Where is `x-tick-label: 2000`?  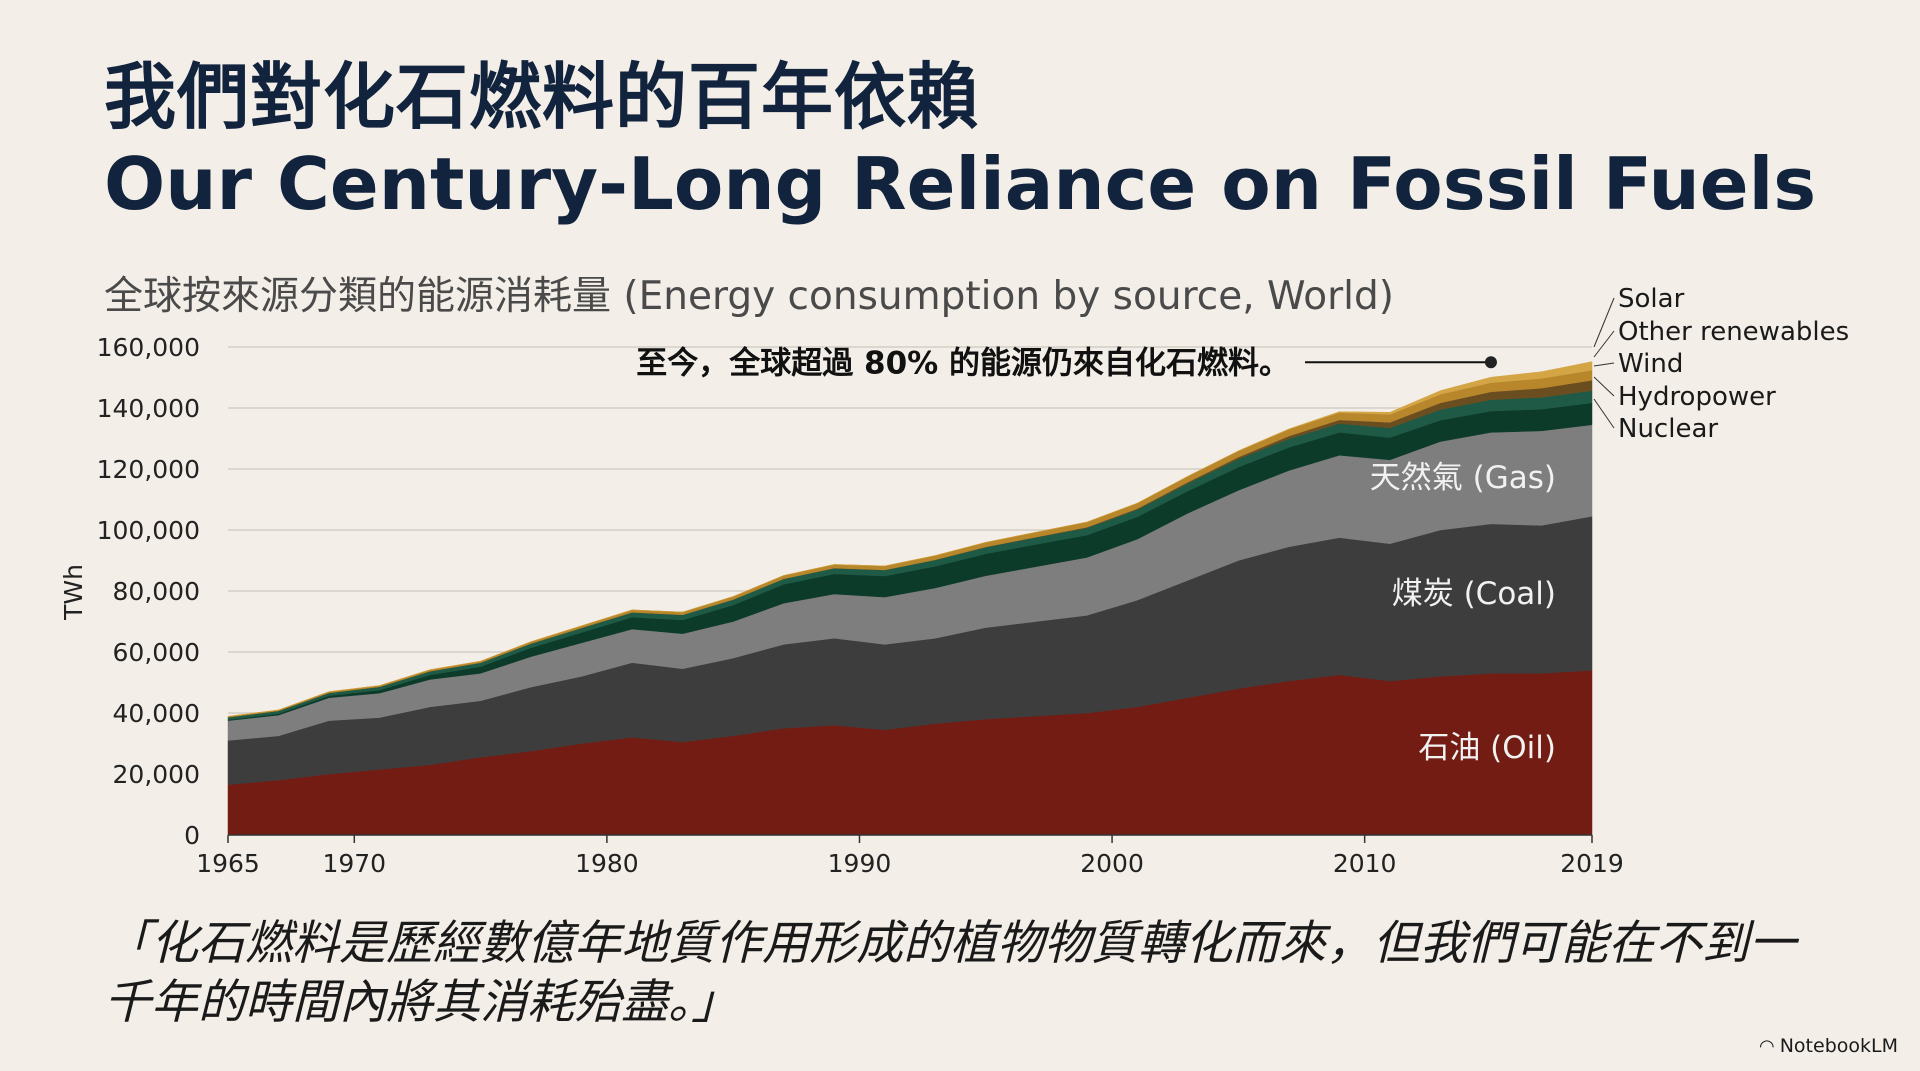
x-tick-label: 2000 is located at coordinates (1112, 863).